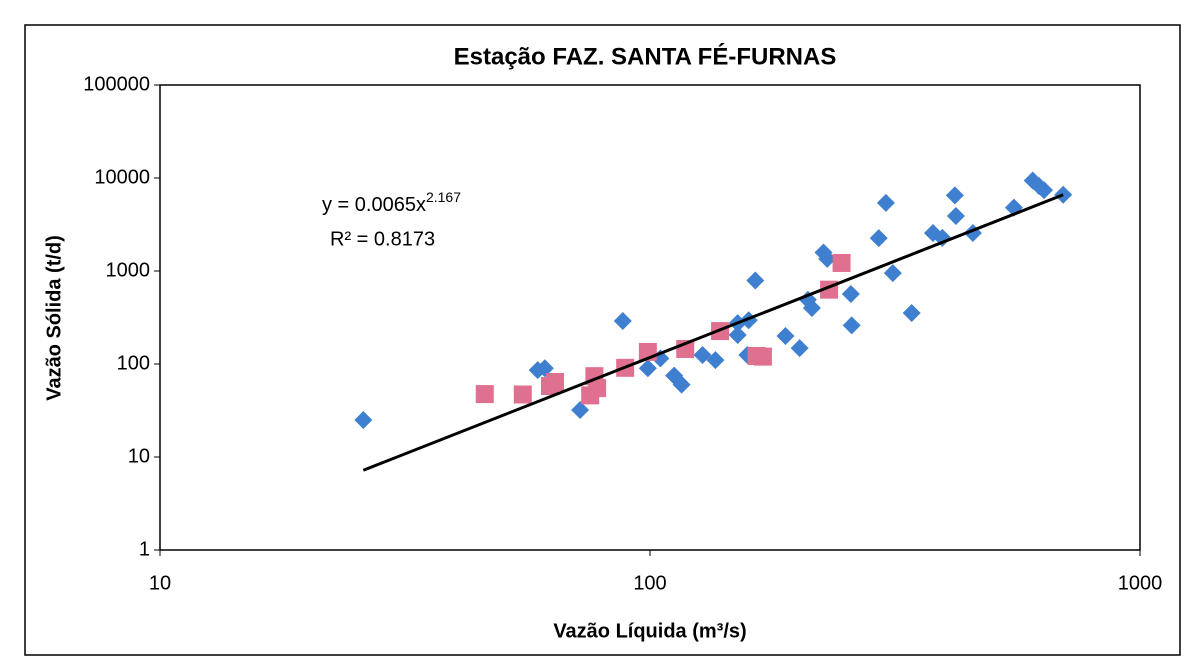 The width and height of the screenshot is (1193, 665). Describe the element at coordinates (54, 318) in the screenshot. I see `y-axis-label: Vazão Sólida (t/d)` at that location.